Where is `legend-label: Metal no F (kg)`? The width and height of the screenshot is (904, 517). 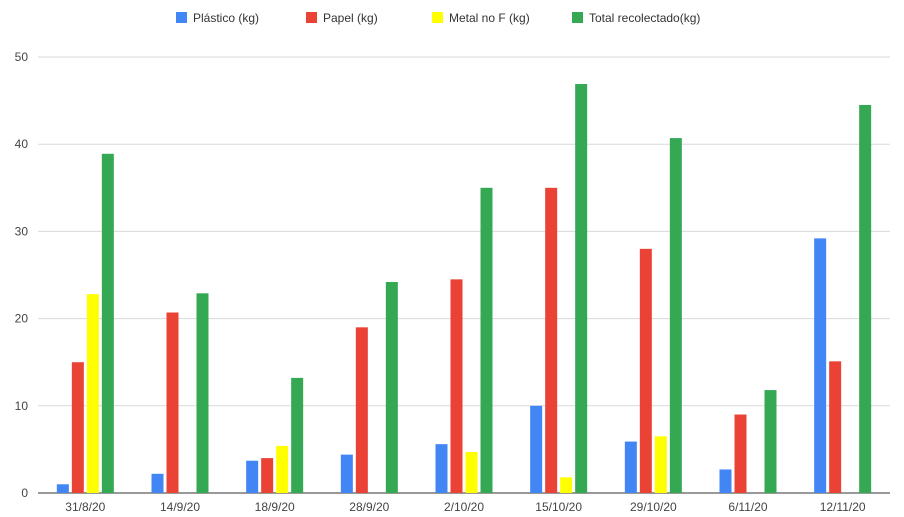
legend-label: Metal no F (kg) is located at coordinates (489, 18).